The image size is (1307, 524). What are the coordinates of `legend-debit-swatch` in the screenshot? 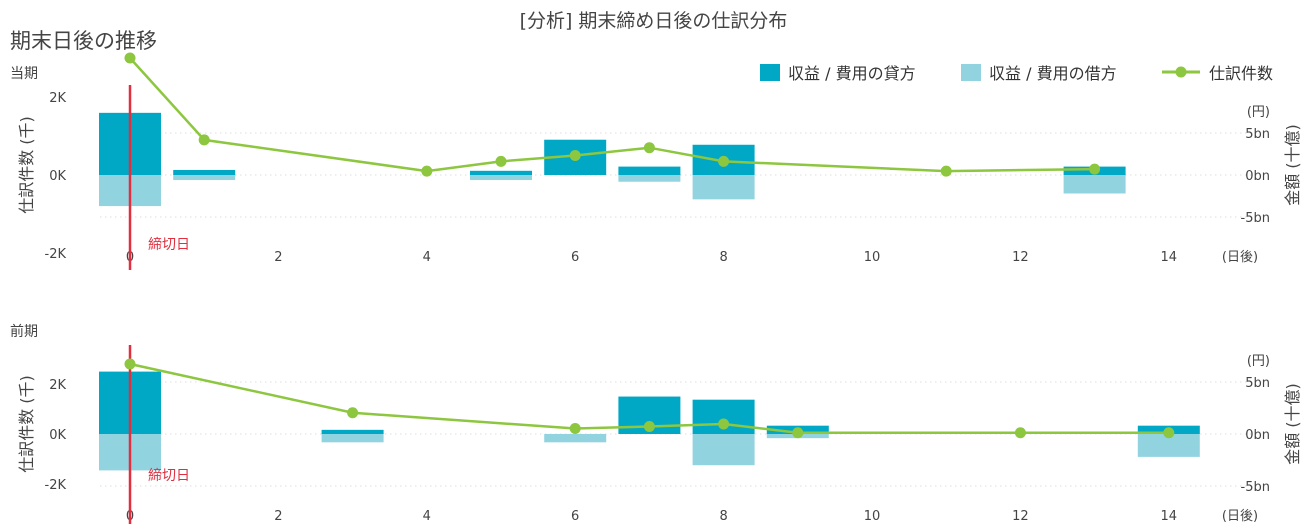 It's located at (971, 72).